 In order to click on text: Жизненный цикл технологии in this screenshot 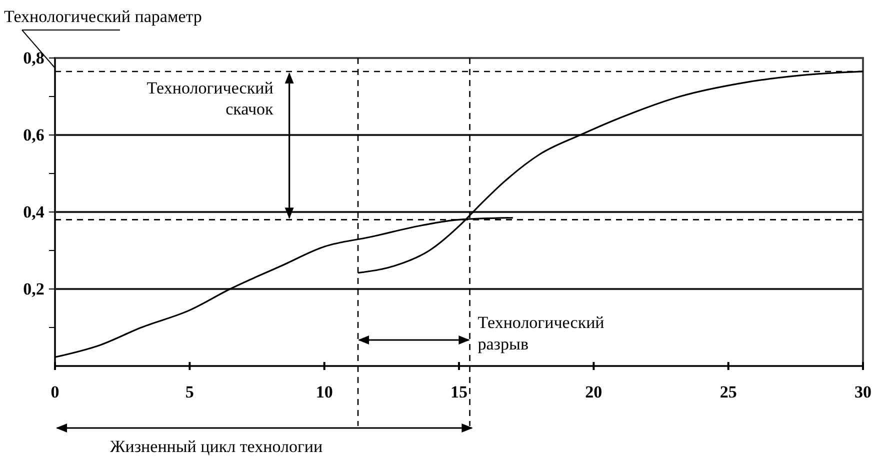, I will do `click(216, 446)`.